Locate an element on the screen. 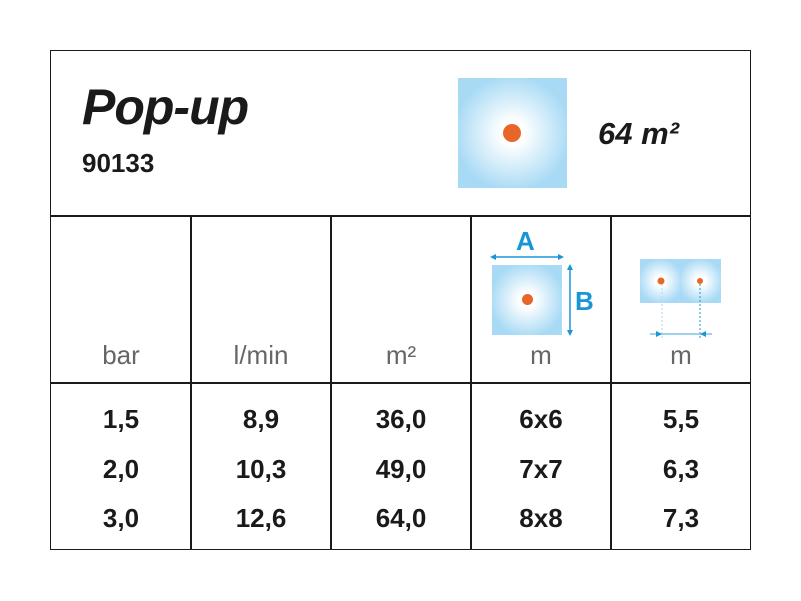  table-cell: 6,3 is located at coordinates (681, 469).